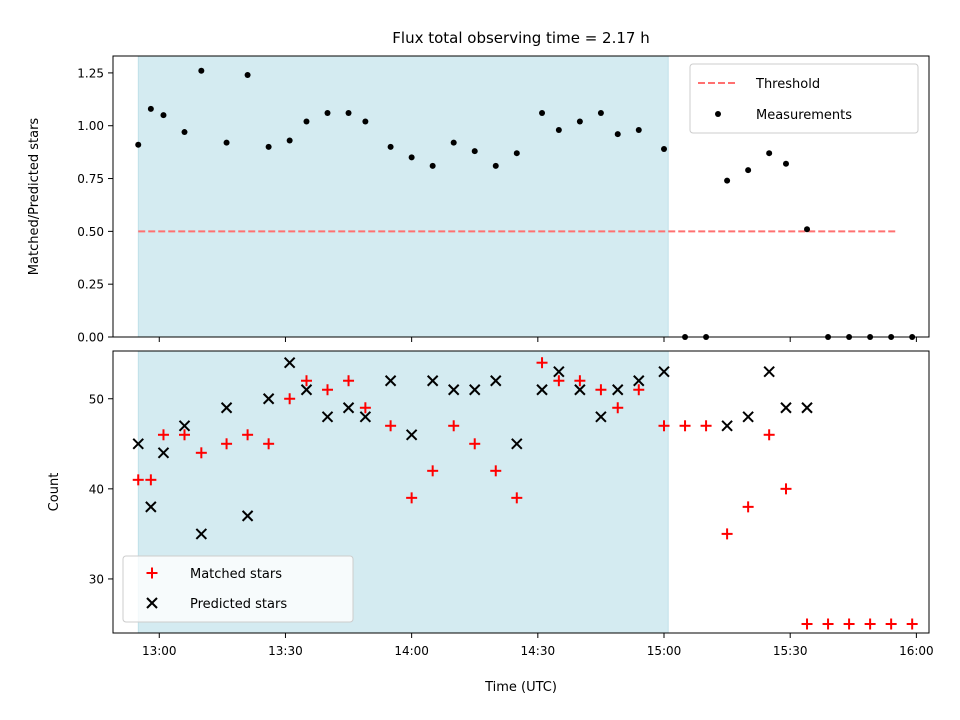 The width and height of the screenshot is (960, 720). Describe the element at coordinates (90, 285) in the screenshot. I see `top-y-tick-label: 0.25` at that location.